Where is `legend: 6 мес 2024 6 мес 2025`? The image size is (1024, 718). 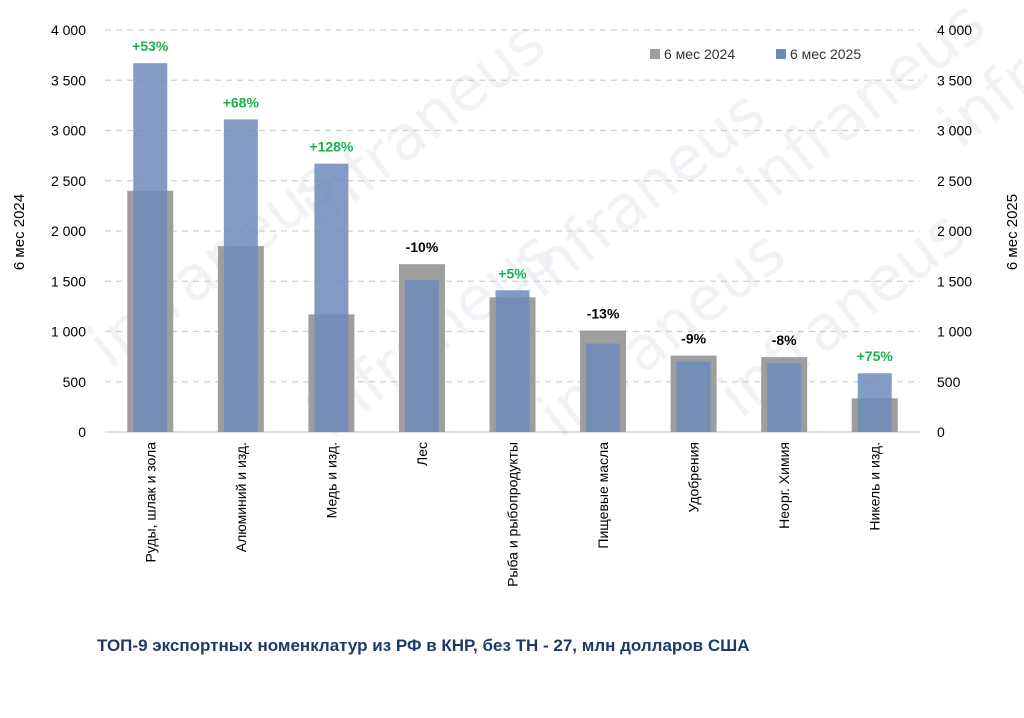 legend: 6 мес 2024 6 мес 2025 is located at coordinates (755, 54).